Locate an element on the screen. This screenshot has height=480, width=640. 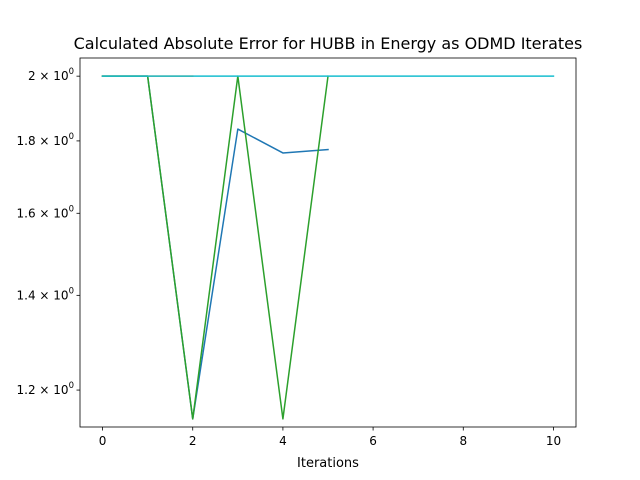
x-axis-label: Iterations is located at coordinates (328, 463).